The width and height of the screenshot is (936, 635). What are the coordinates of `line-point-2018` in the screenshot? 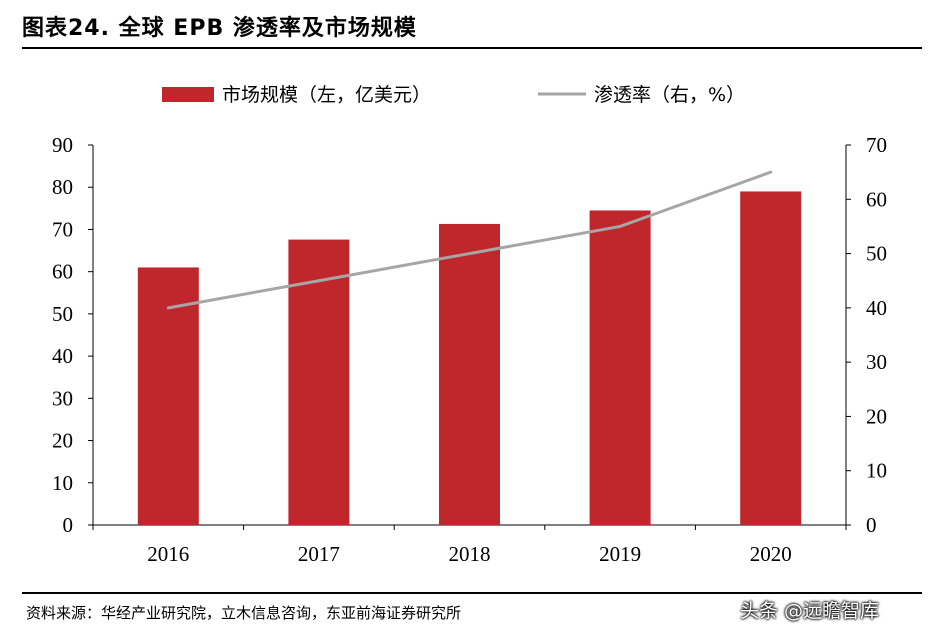 It's located at (469, 254).